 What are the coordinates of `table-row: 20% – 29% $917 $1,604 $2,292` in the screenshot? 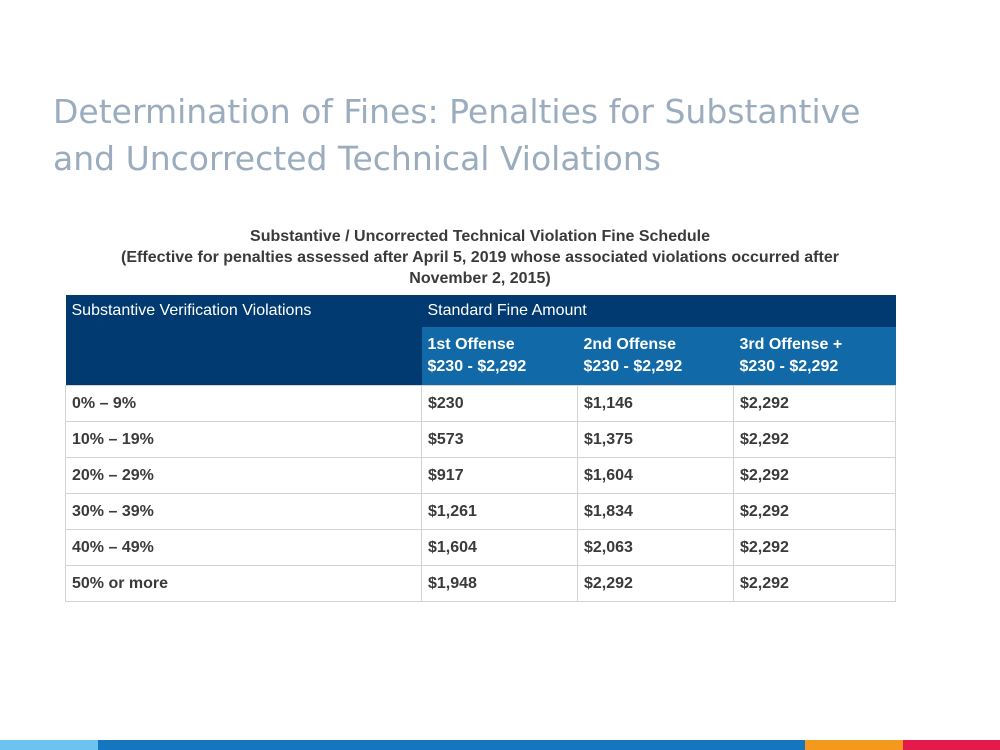 It's located at (481, 475).